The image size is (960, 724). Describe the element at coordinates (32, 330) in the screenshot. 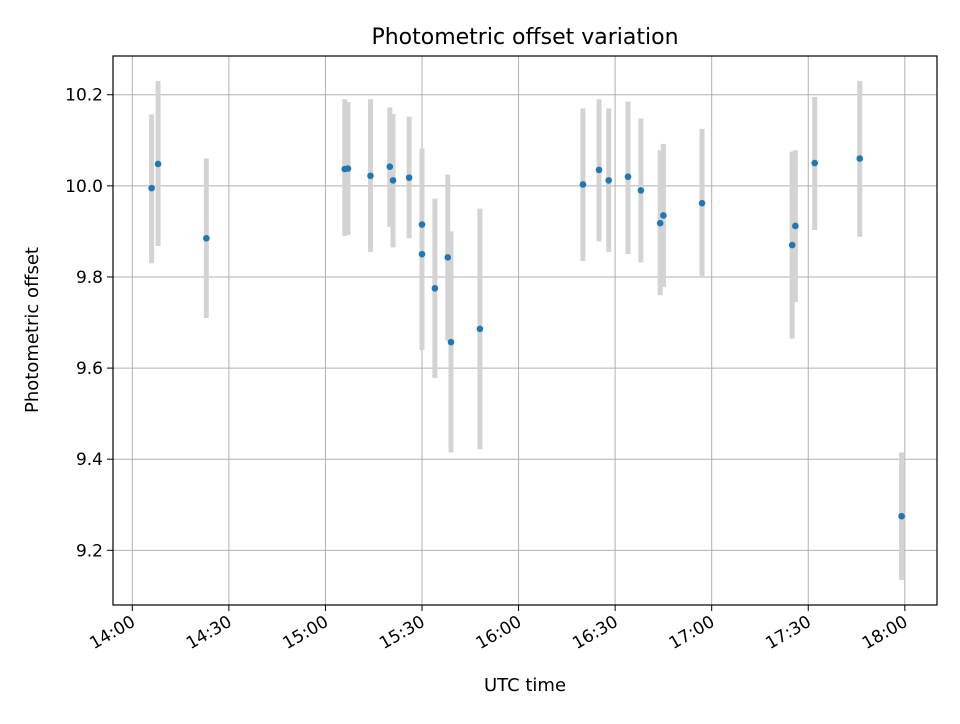

I see `y-axis-label: Photometric offset` at that location.